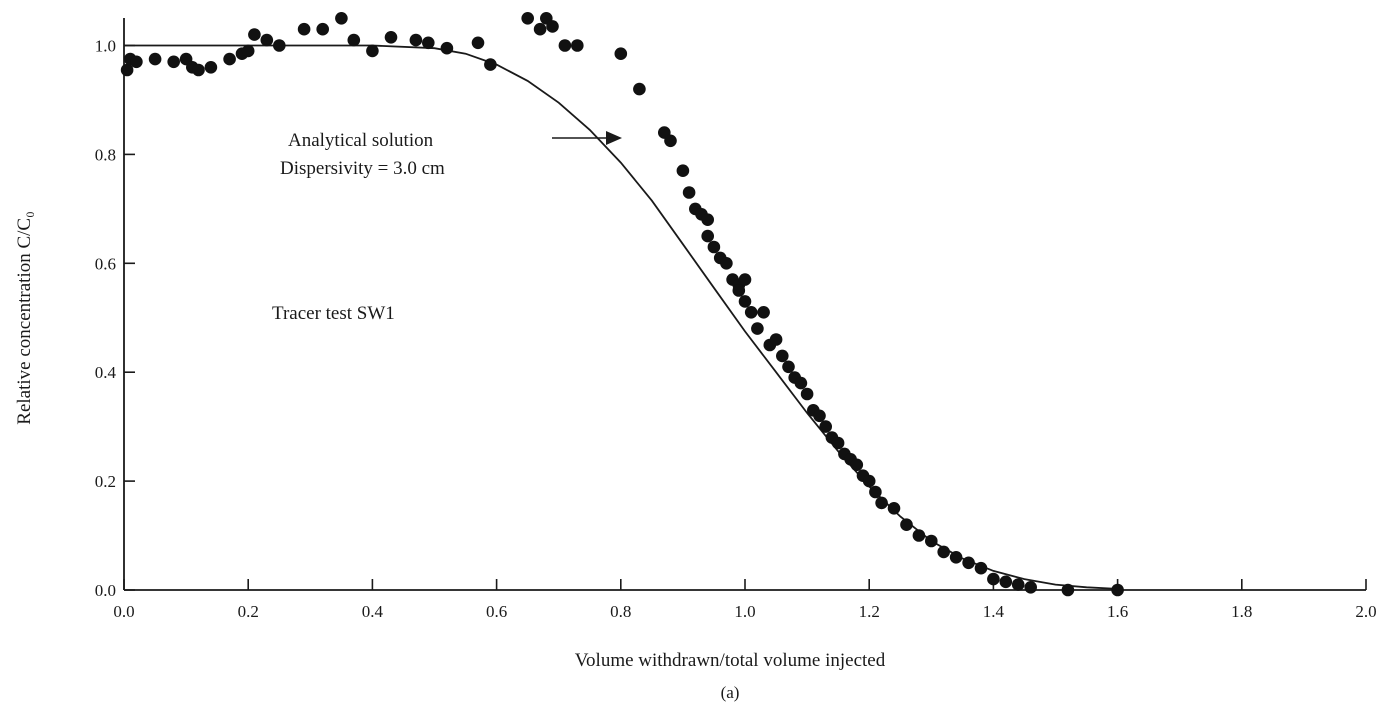 The image size is (1395, 704). What do you see at coordinates (333, 313) in the screenshot?
I see `test-label: Tracer test SW1` at bounding box center [333, 313].